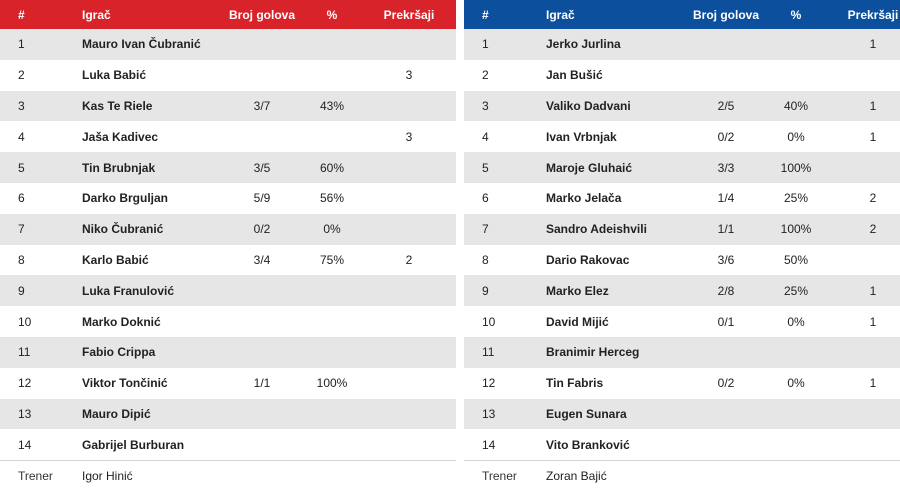 This screenshot has width=900, height=490. What do you see at coordinates (682, 260) in the screenshot?
I see `player-row: 8 Dario Rakovac 3/6 50%` at bounding box center [682, 260].